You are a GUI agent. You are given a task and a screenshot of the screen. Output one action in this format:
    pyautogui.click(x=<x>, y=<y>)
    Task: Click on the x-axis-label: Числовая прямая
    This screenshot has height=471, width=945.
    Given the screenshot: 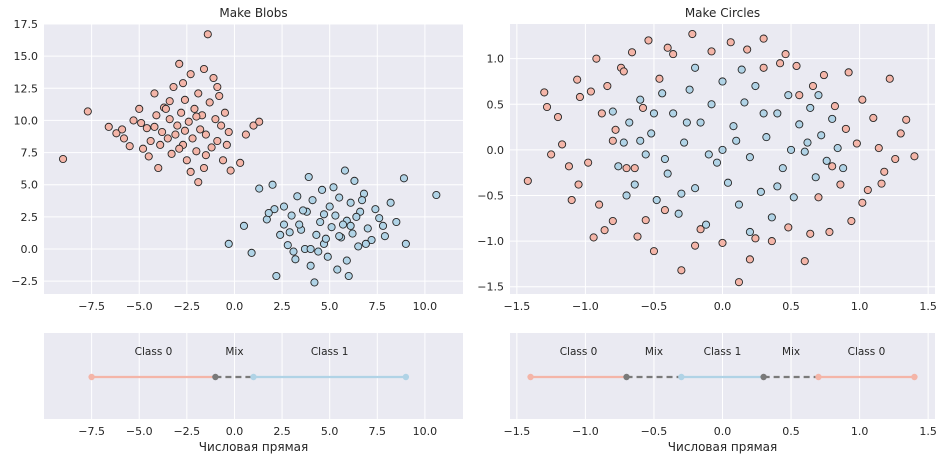 What is the action you would take?
    pyautogui.click(x=722, y=447)
    